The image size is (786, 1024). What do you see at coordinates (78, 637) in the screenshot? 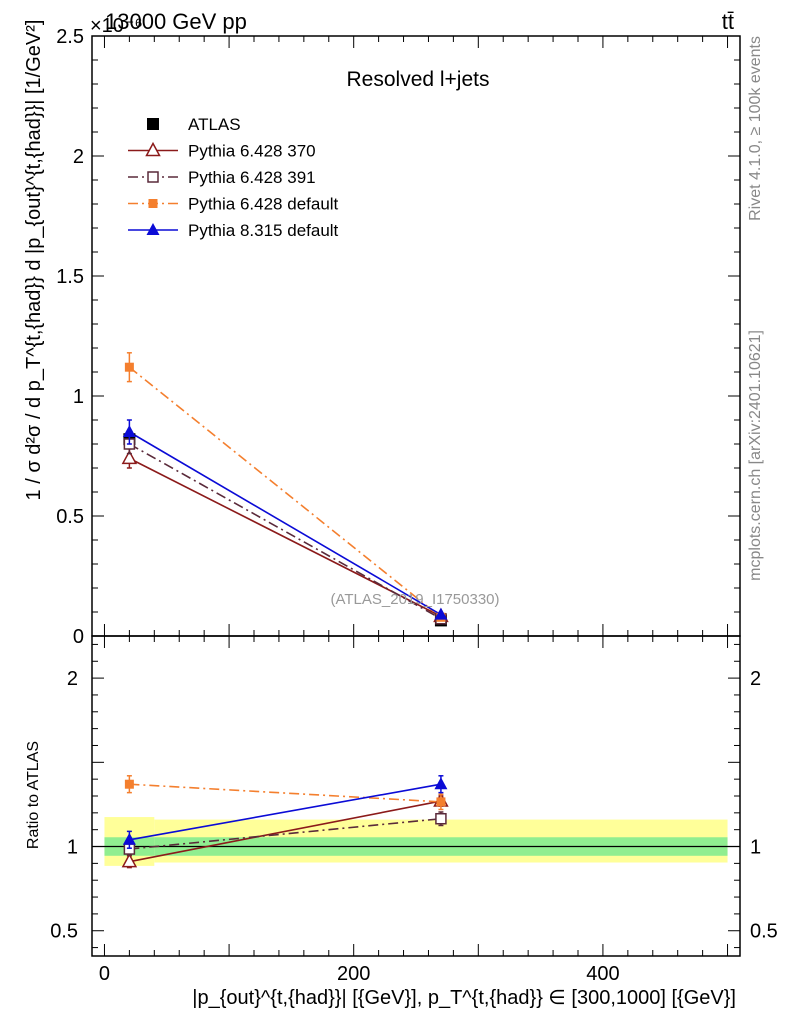
I see `main-y-tick-label: 0` at bounding box center [78, 637].